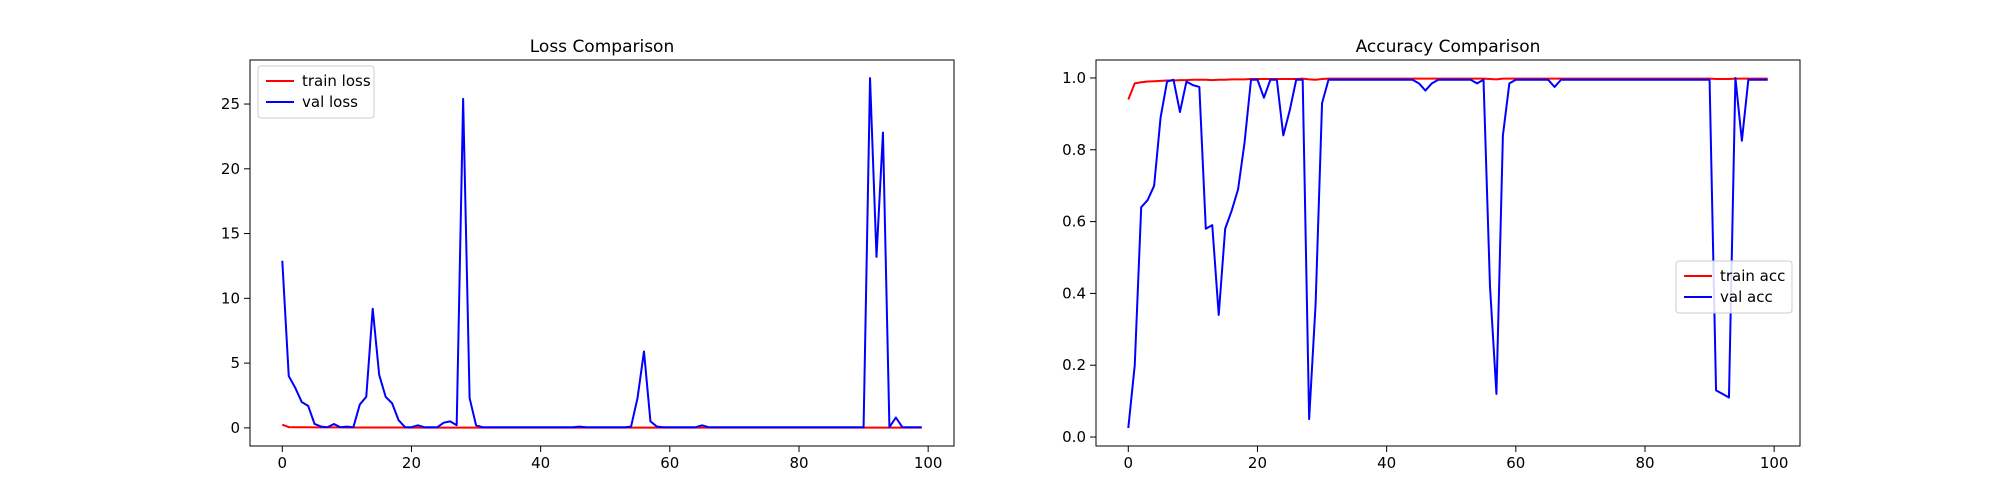 The height and width of the screenshot is (500, 2000). What do you see at coordinates (411, 463) in the screenshot?
I see `loss-xtick-label-1: 20` at bounding box center [411, 463].